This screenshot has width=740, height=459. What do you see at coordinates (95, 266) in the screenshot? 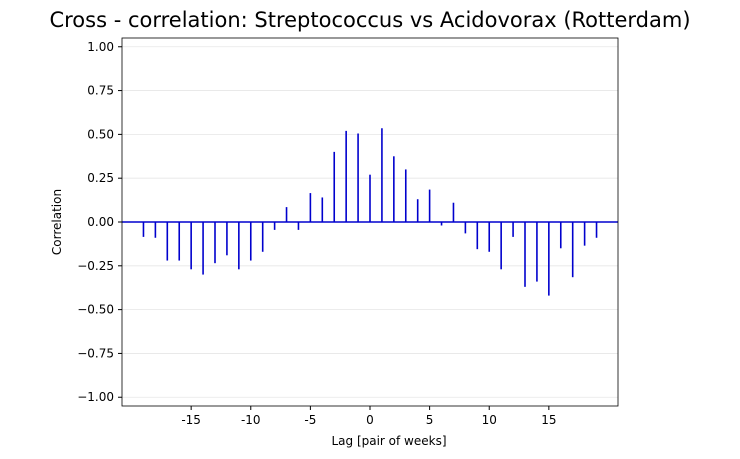
I see `y-tick-label: −0.25` at bounding box center [95, 266].